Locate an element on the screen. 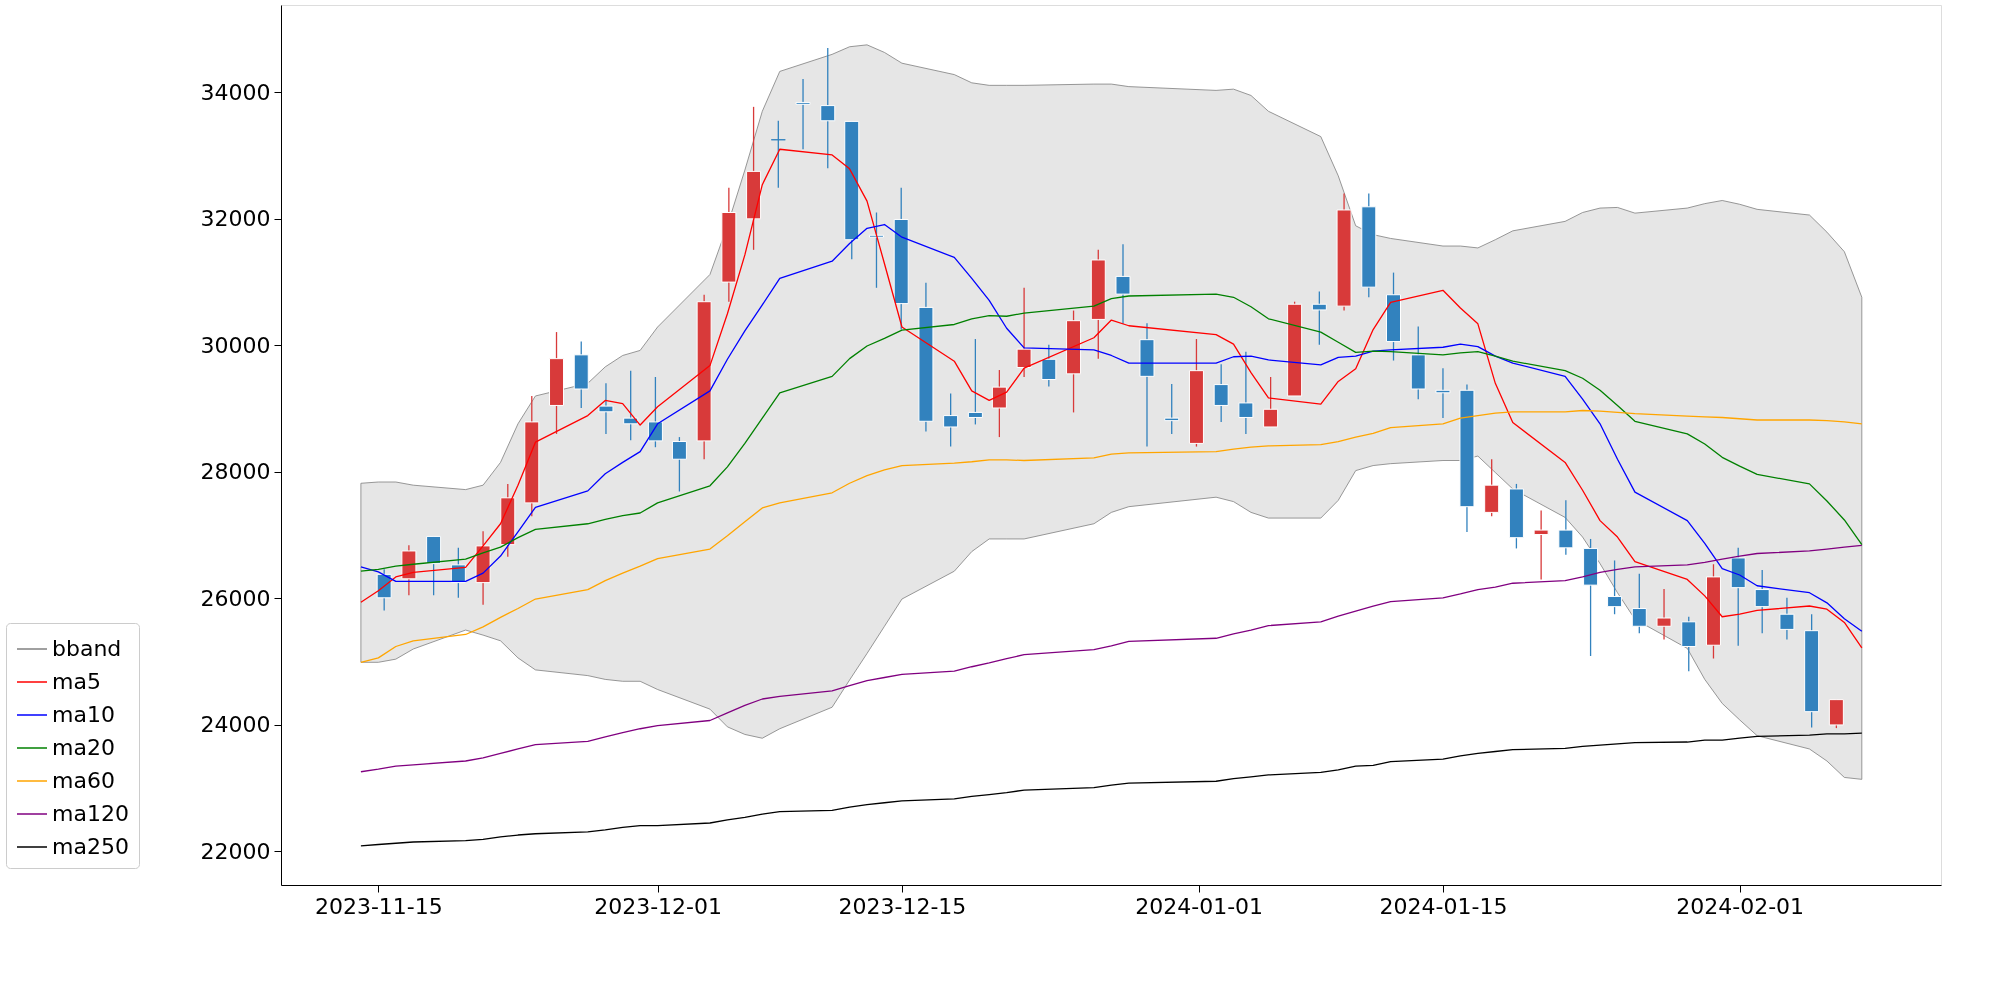 The width and height of the screenshot is (2000, 1000). legend-label: bband is located at coordinates (87, 648).